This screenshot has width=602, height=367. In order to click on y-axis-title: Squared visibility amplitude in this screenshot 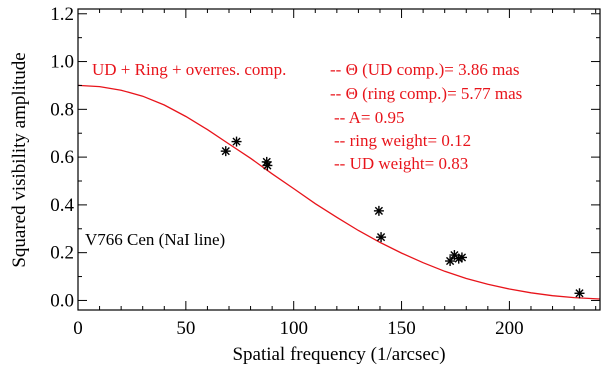, I will do `click(19, 159)`.